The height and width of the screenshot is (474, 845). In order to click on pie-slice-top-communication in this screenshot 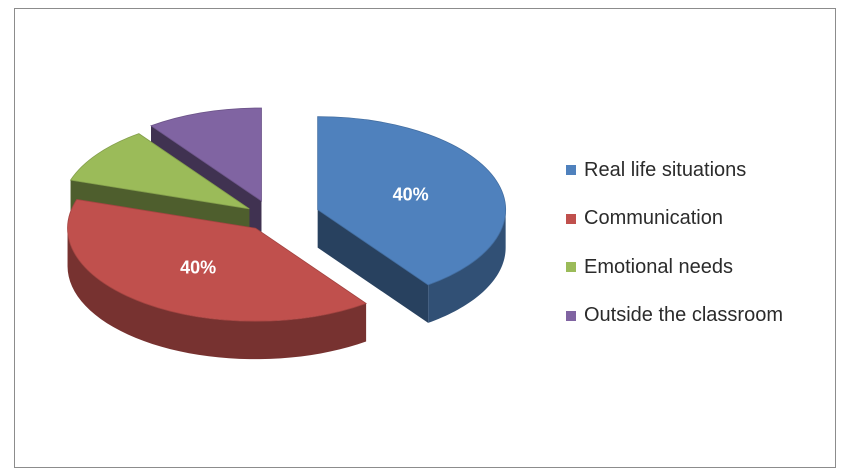, I will do `click(217, 260)`.